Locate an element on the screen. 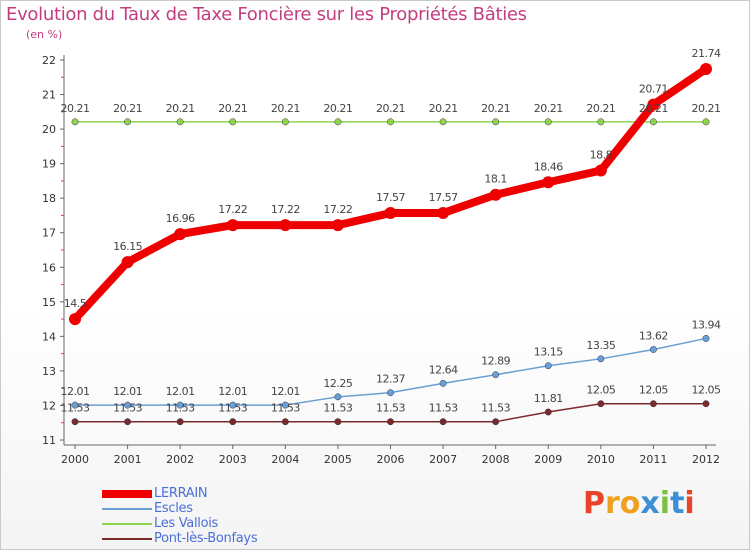 The height and width of the screenshot is (550, 750). x-tick-label: 2007 is located at coordinates (443, 459).